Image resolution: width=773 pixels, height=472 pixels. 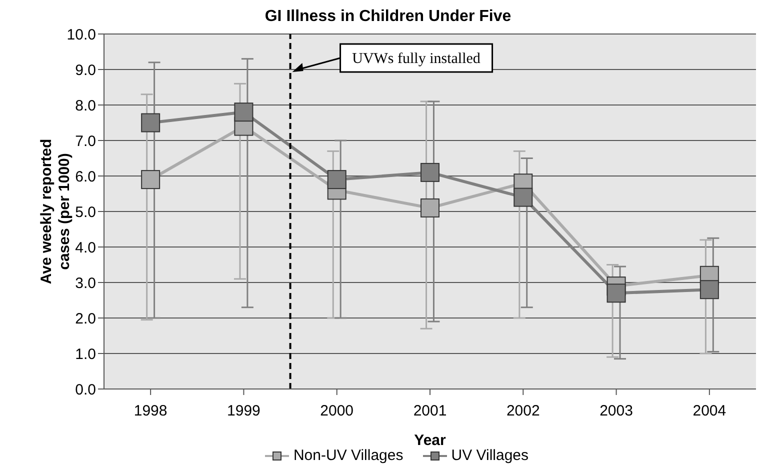 What do you see at coordinates (348, 455) in the screenshot?
I see `legend-label: Non-UV Villages` at bounding box center [348, 455].